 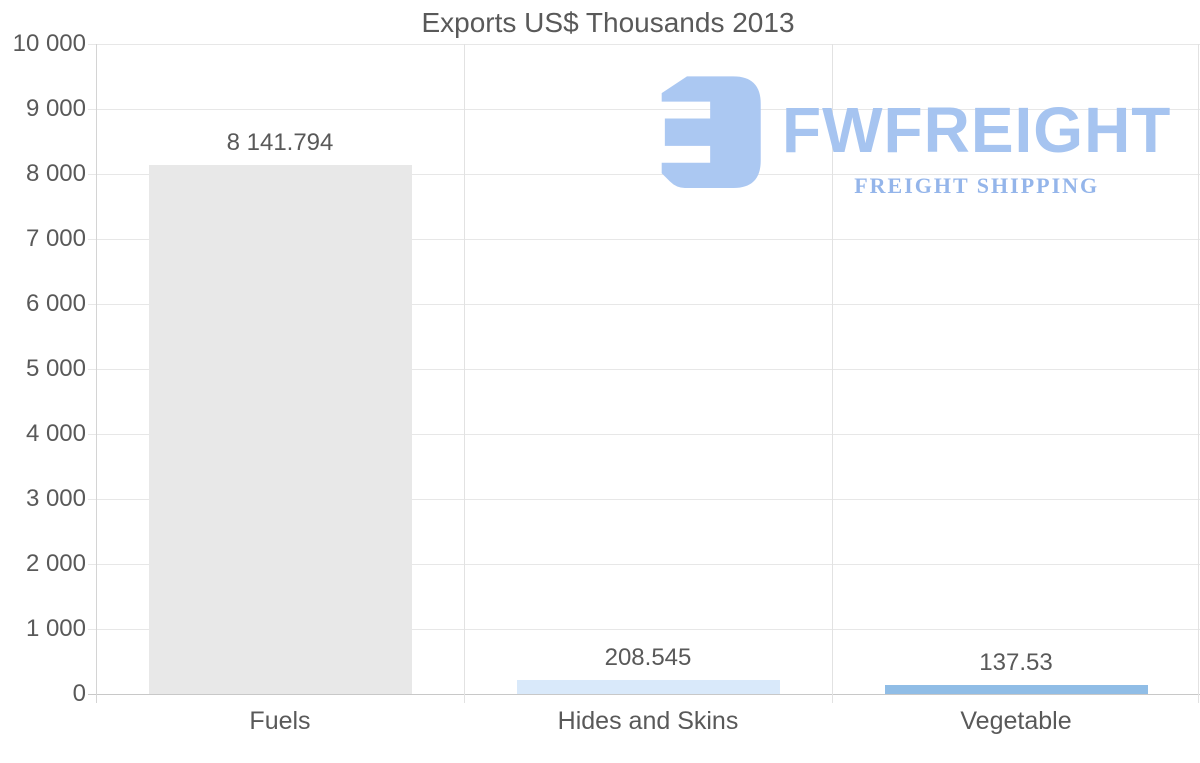 I want to click on watermark-text-block: FWFREIGHT FREIGHT SHIPPING, so click(x=976, y=134).